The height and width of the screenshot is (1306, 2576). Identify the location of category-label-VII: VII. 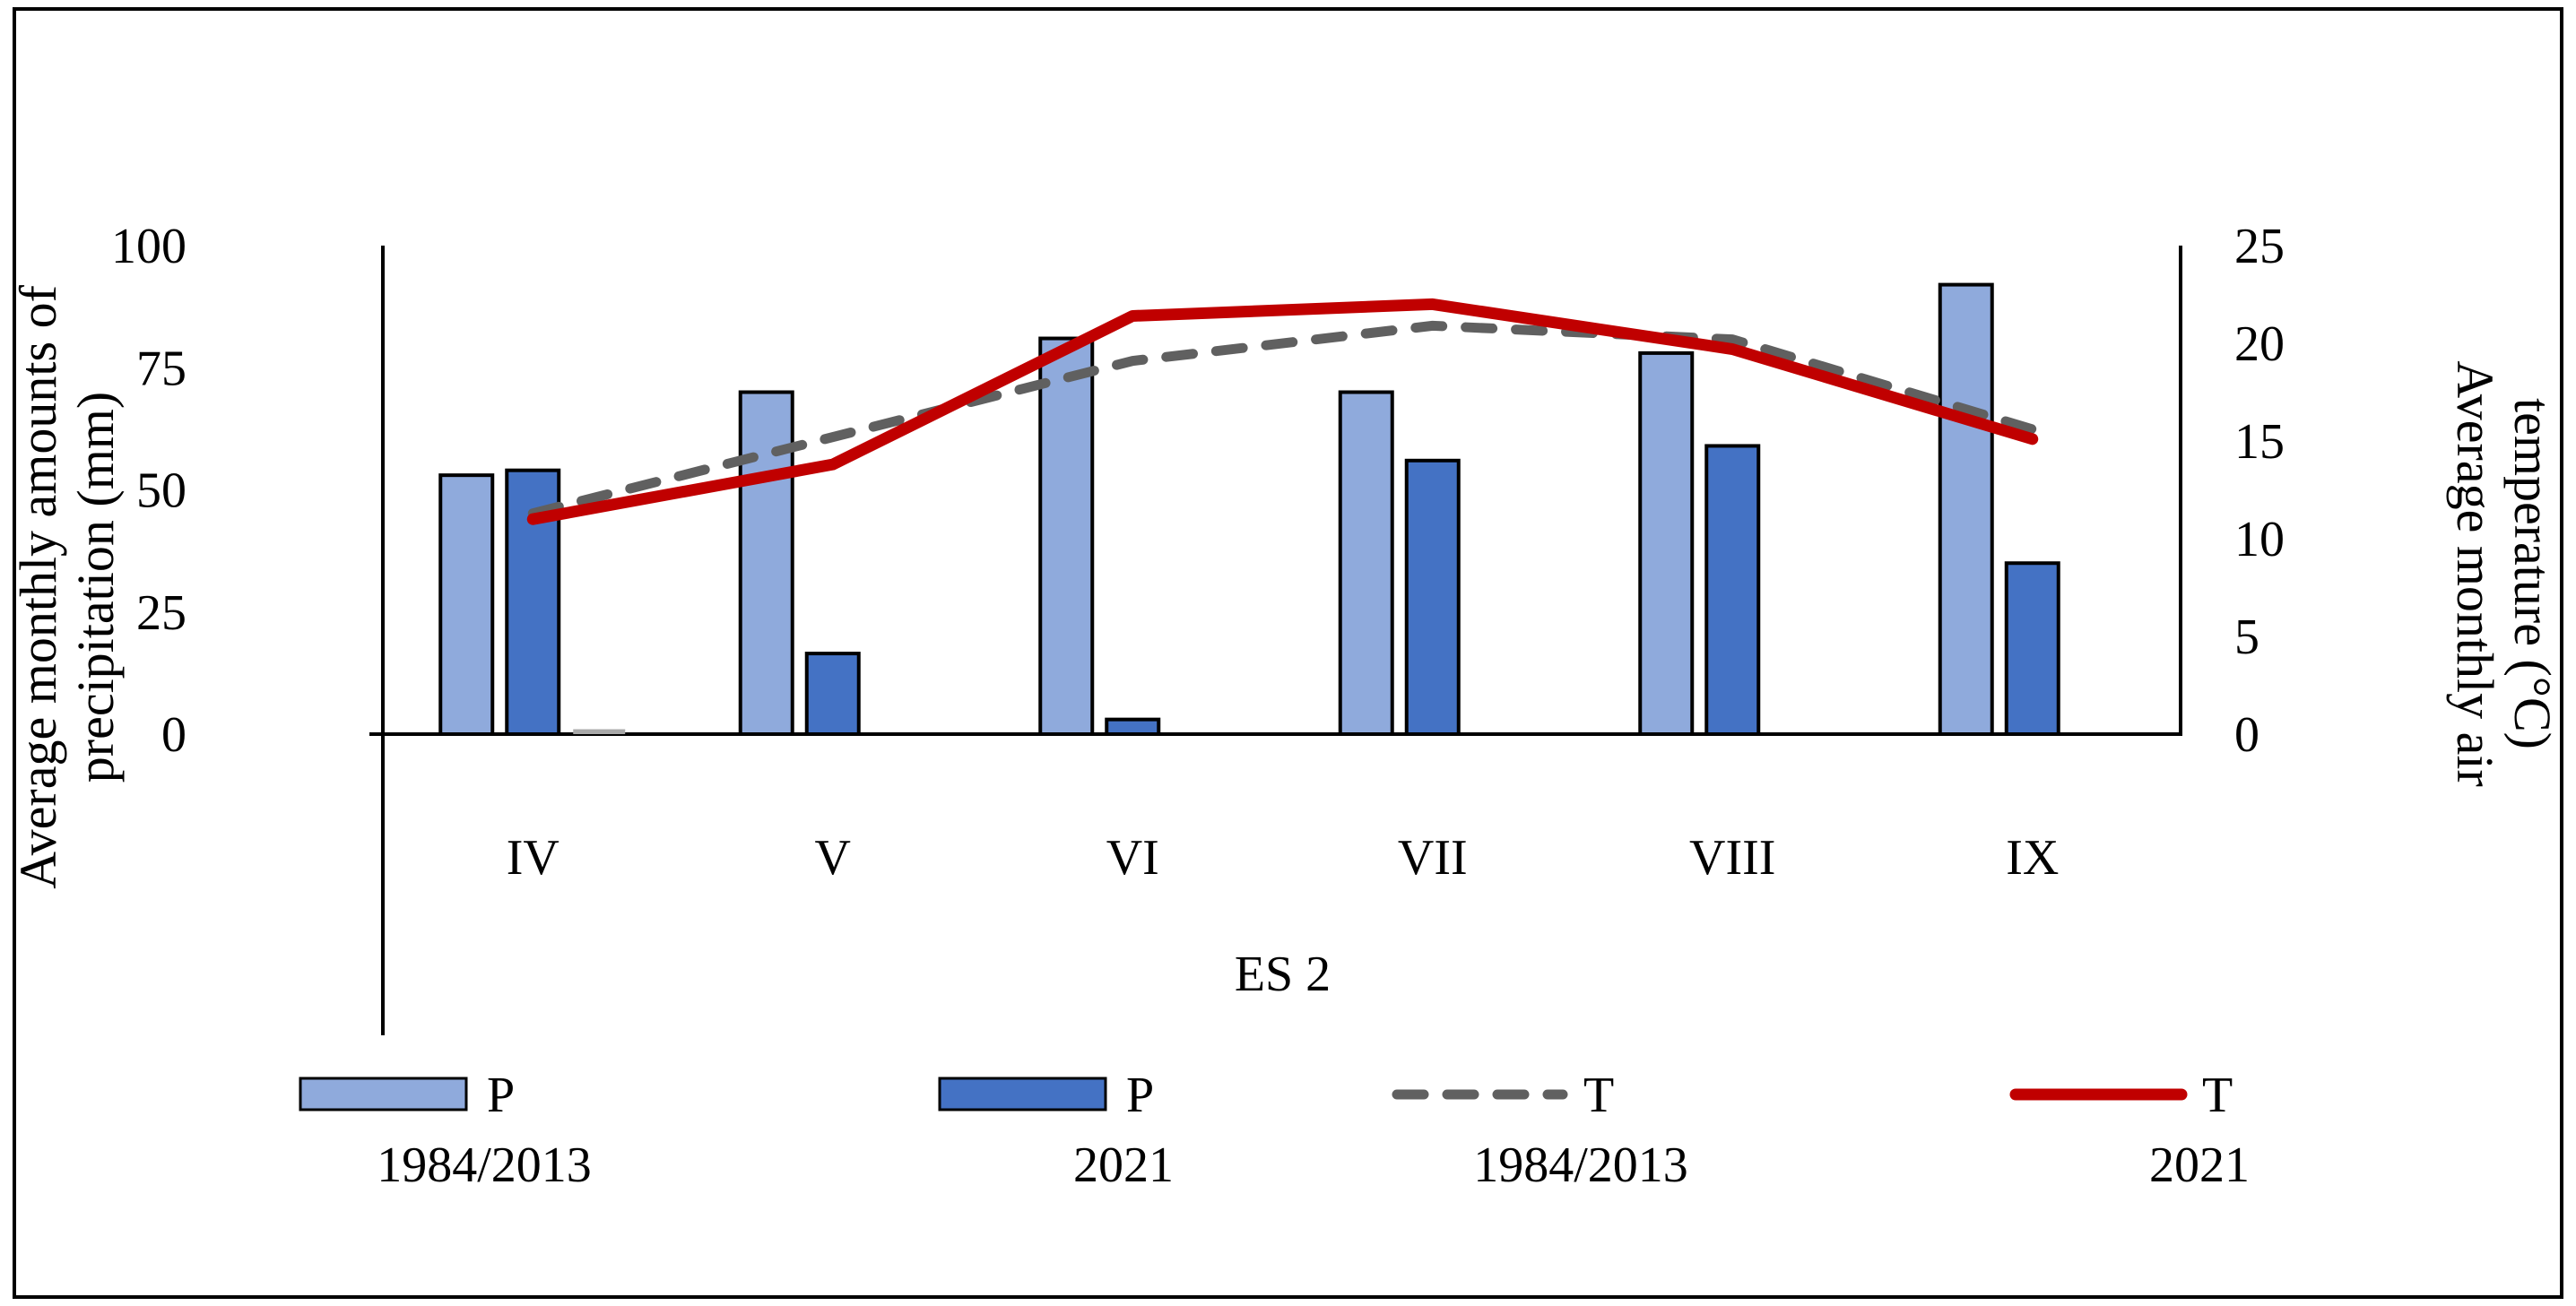
(1433, 858).